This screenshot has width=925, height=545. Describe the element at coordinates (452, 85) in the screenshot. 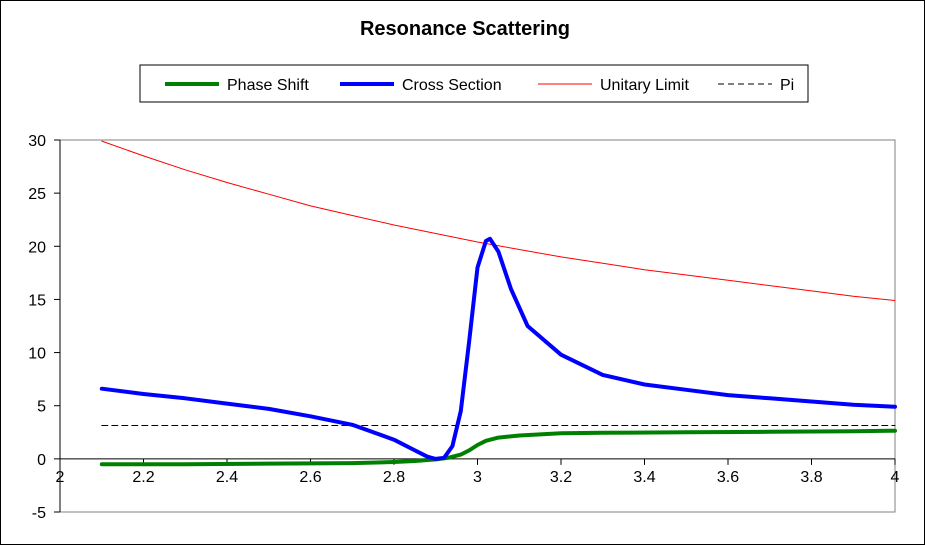

I see `legend-label-cross-section: Cross Section` at that location.